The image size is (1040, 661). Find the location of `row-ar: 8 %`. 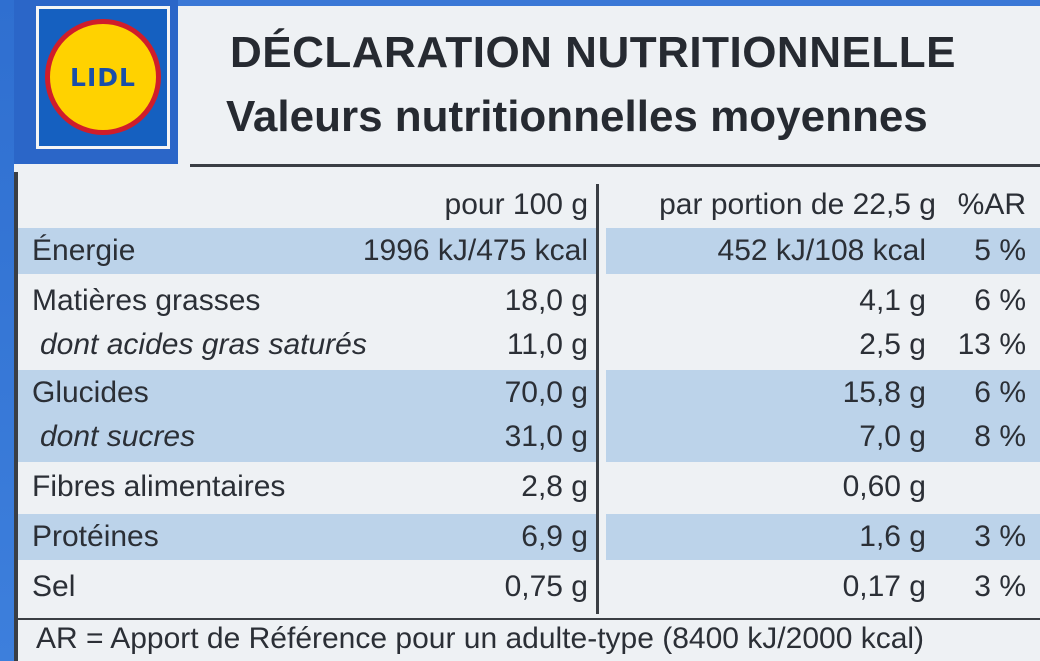

row-ar: 8 % is located at coordinates (1000, 436).